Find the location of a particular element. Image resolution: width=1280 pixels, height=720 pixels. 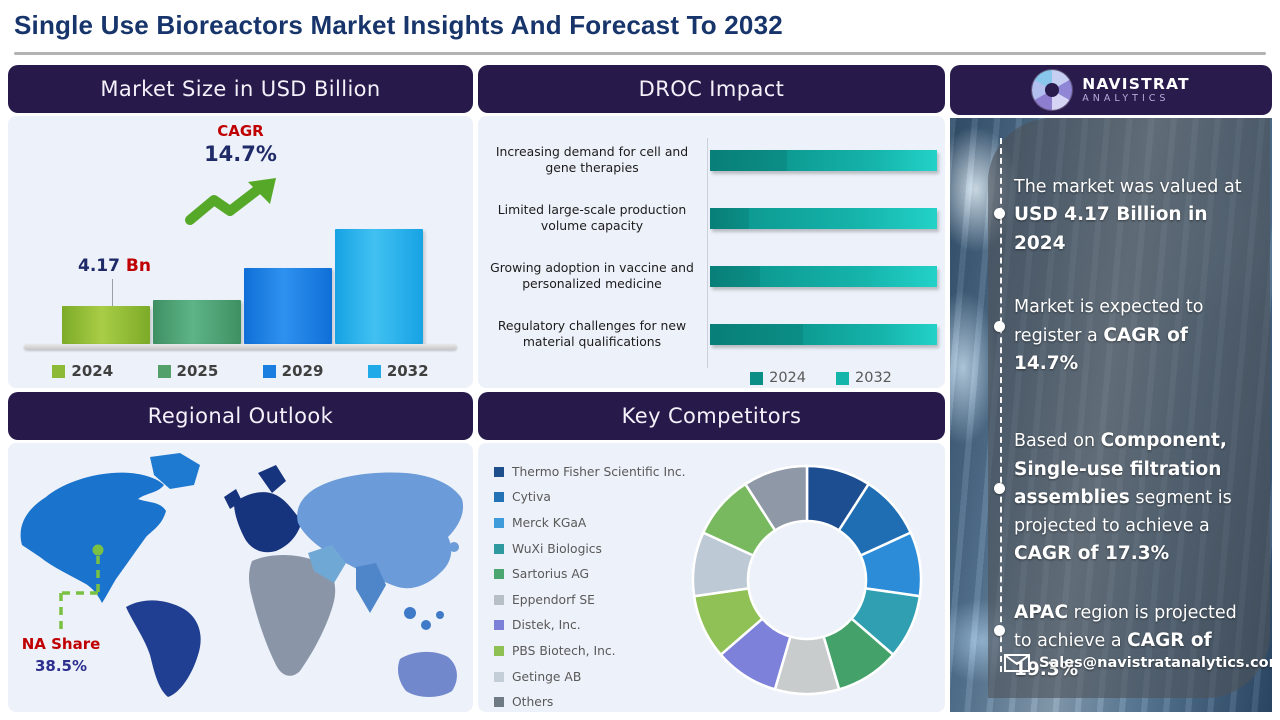

competitor-legend-item: Thermo Fisher Scientific Inc. is located at coordinates (590, 472).